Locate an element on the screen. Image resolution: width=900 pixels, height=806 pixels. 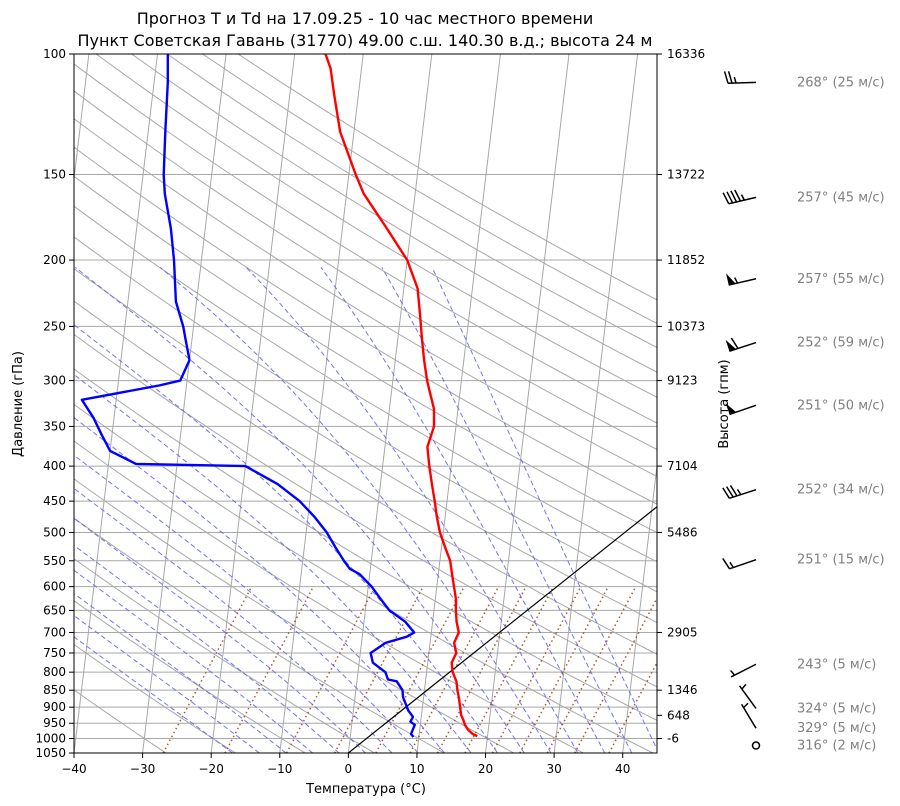
y-tick-label: 200 is located at coordinates (54, 260).